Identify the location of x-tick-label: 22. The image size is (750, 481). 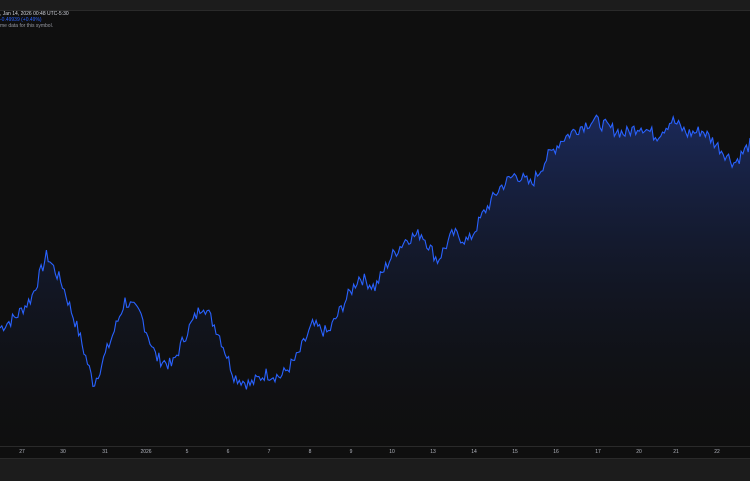
(717, 452).